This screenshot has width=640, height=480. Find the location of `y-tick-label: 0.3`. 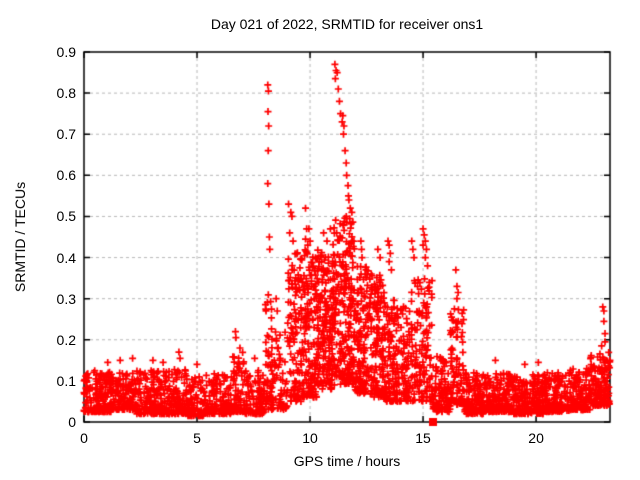

y-tick-label: 0.3 is located at coordinates (66, 298).